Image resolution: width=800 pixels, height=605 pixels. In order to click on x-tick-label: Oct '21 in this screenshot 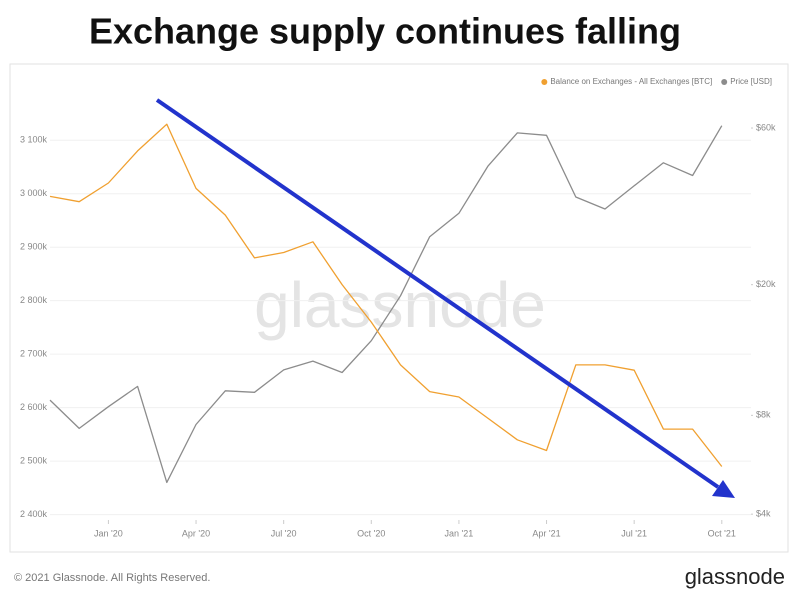, I will do `click(722, 533)`.